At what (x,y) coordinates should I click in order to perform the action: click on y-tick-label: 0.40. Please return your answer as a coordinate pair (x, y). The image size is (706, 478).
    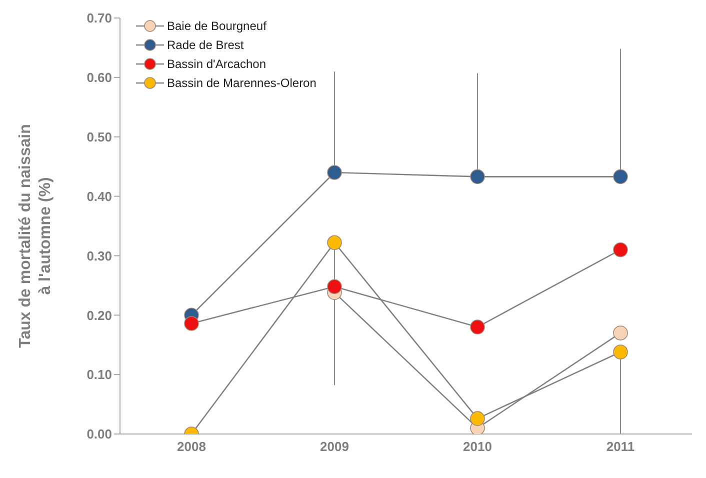
    Looking at the image, I should click on (99, 196).